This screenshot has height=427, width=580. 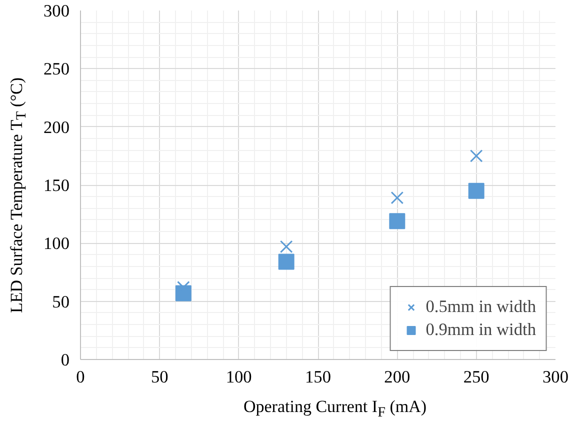 I want to click on x-tick-label: 200, so click(x=397, y=377).